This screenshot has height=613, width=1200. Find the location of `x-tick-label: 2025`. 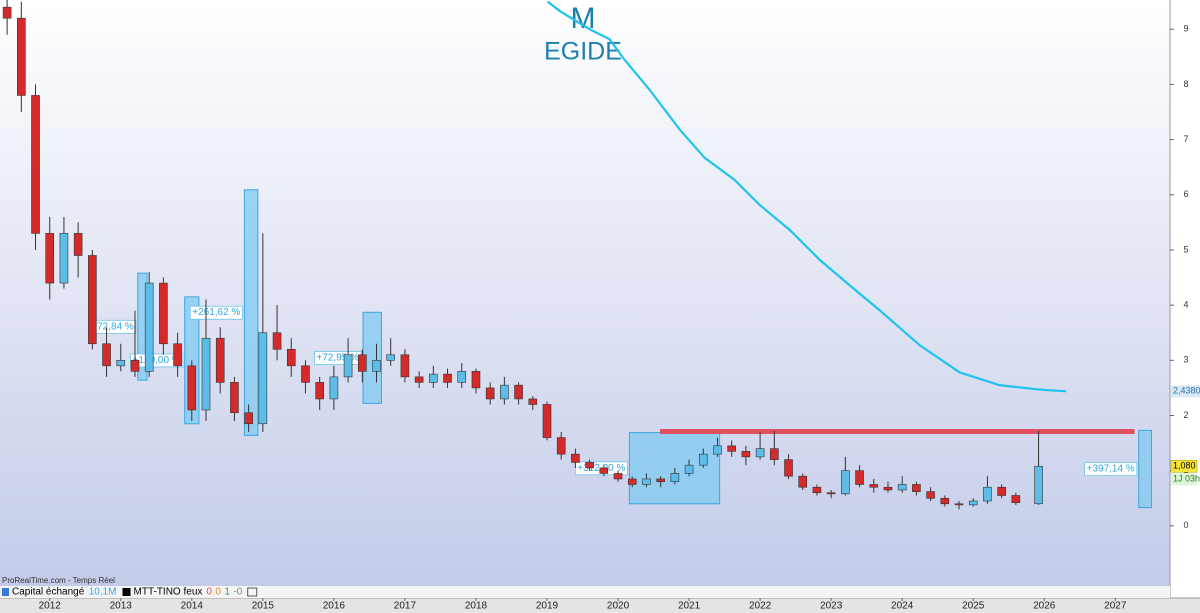

x-tick-label: 2025 is located at coordinates (973, 606).